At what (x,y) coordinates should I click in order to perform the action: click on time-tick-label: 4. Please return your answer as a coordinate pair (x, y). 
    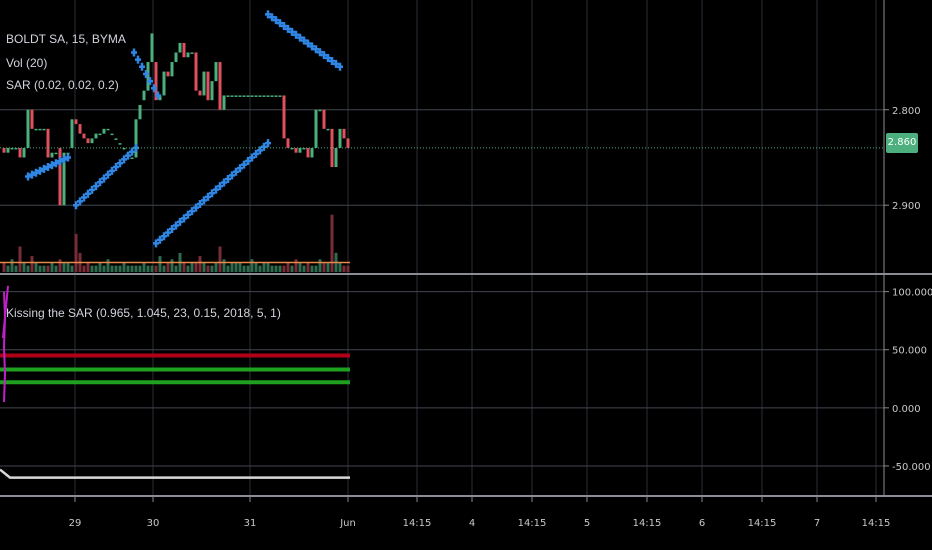
    Looking at the image, I should click on (472, 523).